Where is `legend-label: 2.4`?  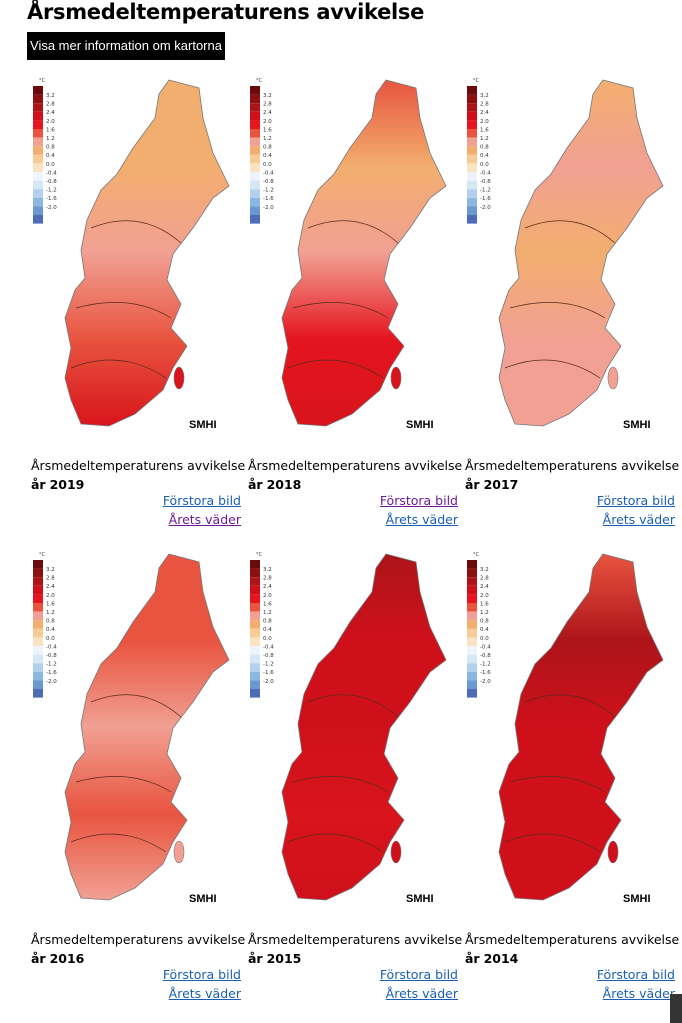
legend-label: 2.4 is located at coordinates (484, 113).